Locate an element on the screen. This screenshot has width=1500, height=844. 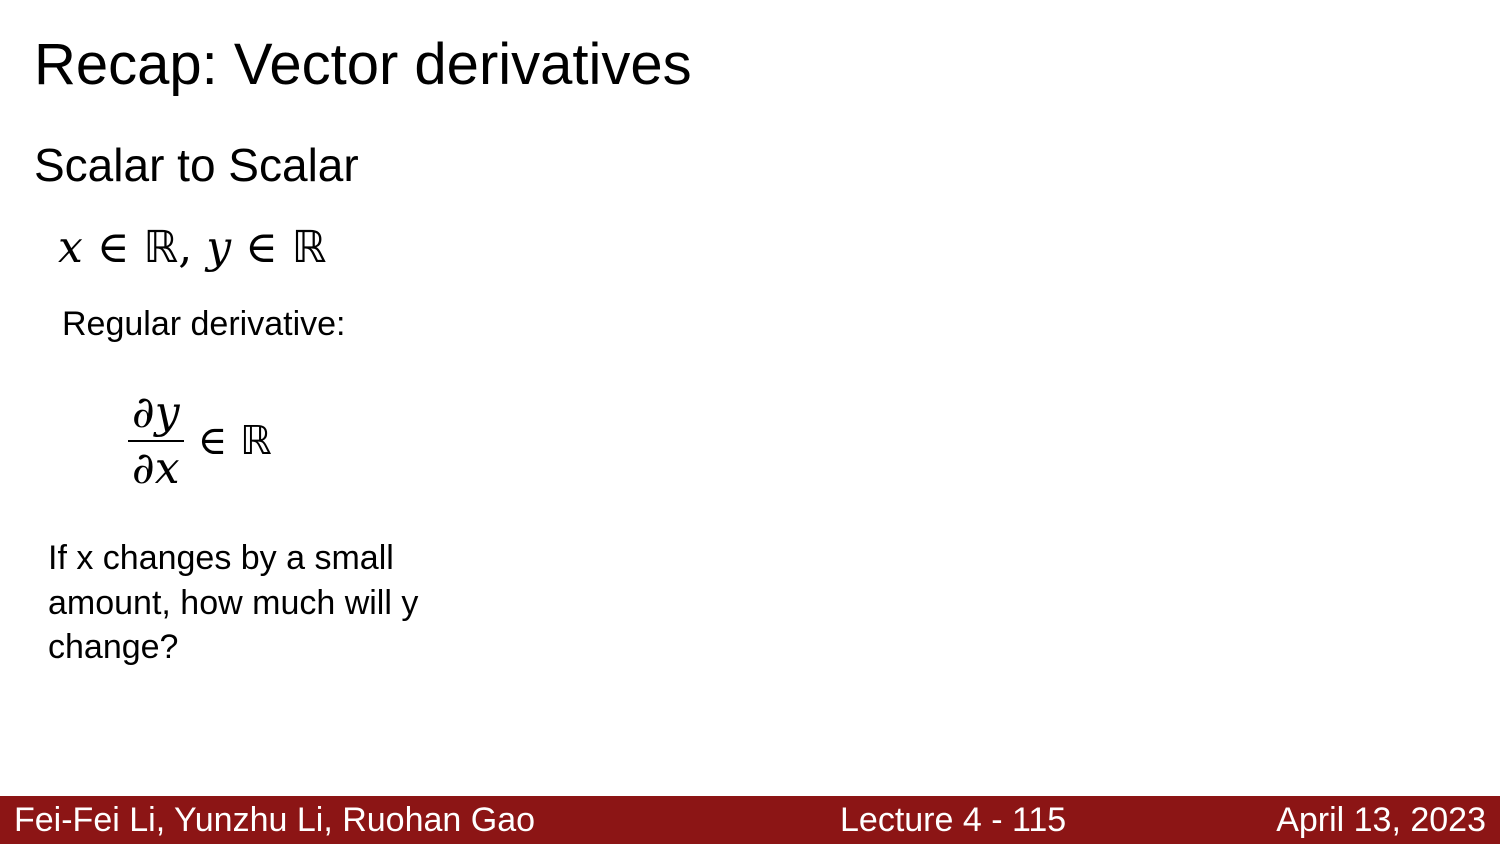
fraction-numerator: ∂y is located at coordinates (156, 412).